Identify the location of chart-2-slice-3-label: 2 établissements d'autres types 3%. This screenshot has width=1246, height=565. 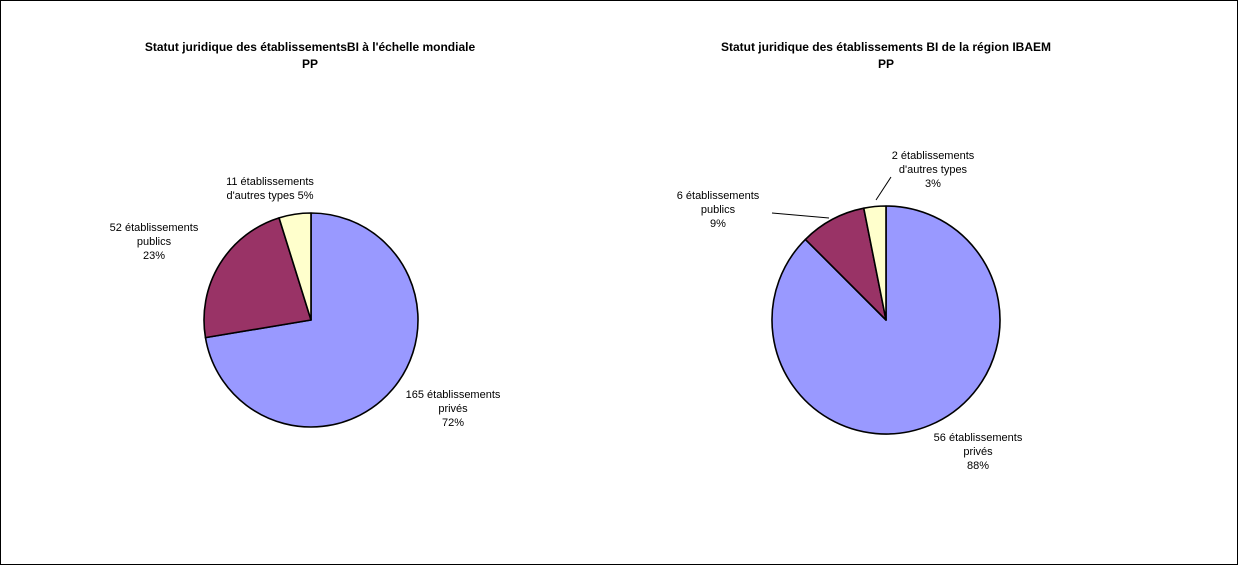
(933, 170).